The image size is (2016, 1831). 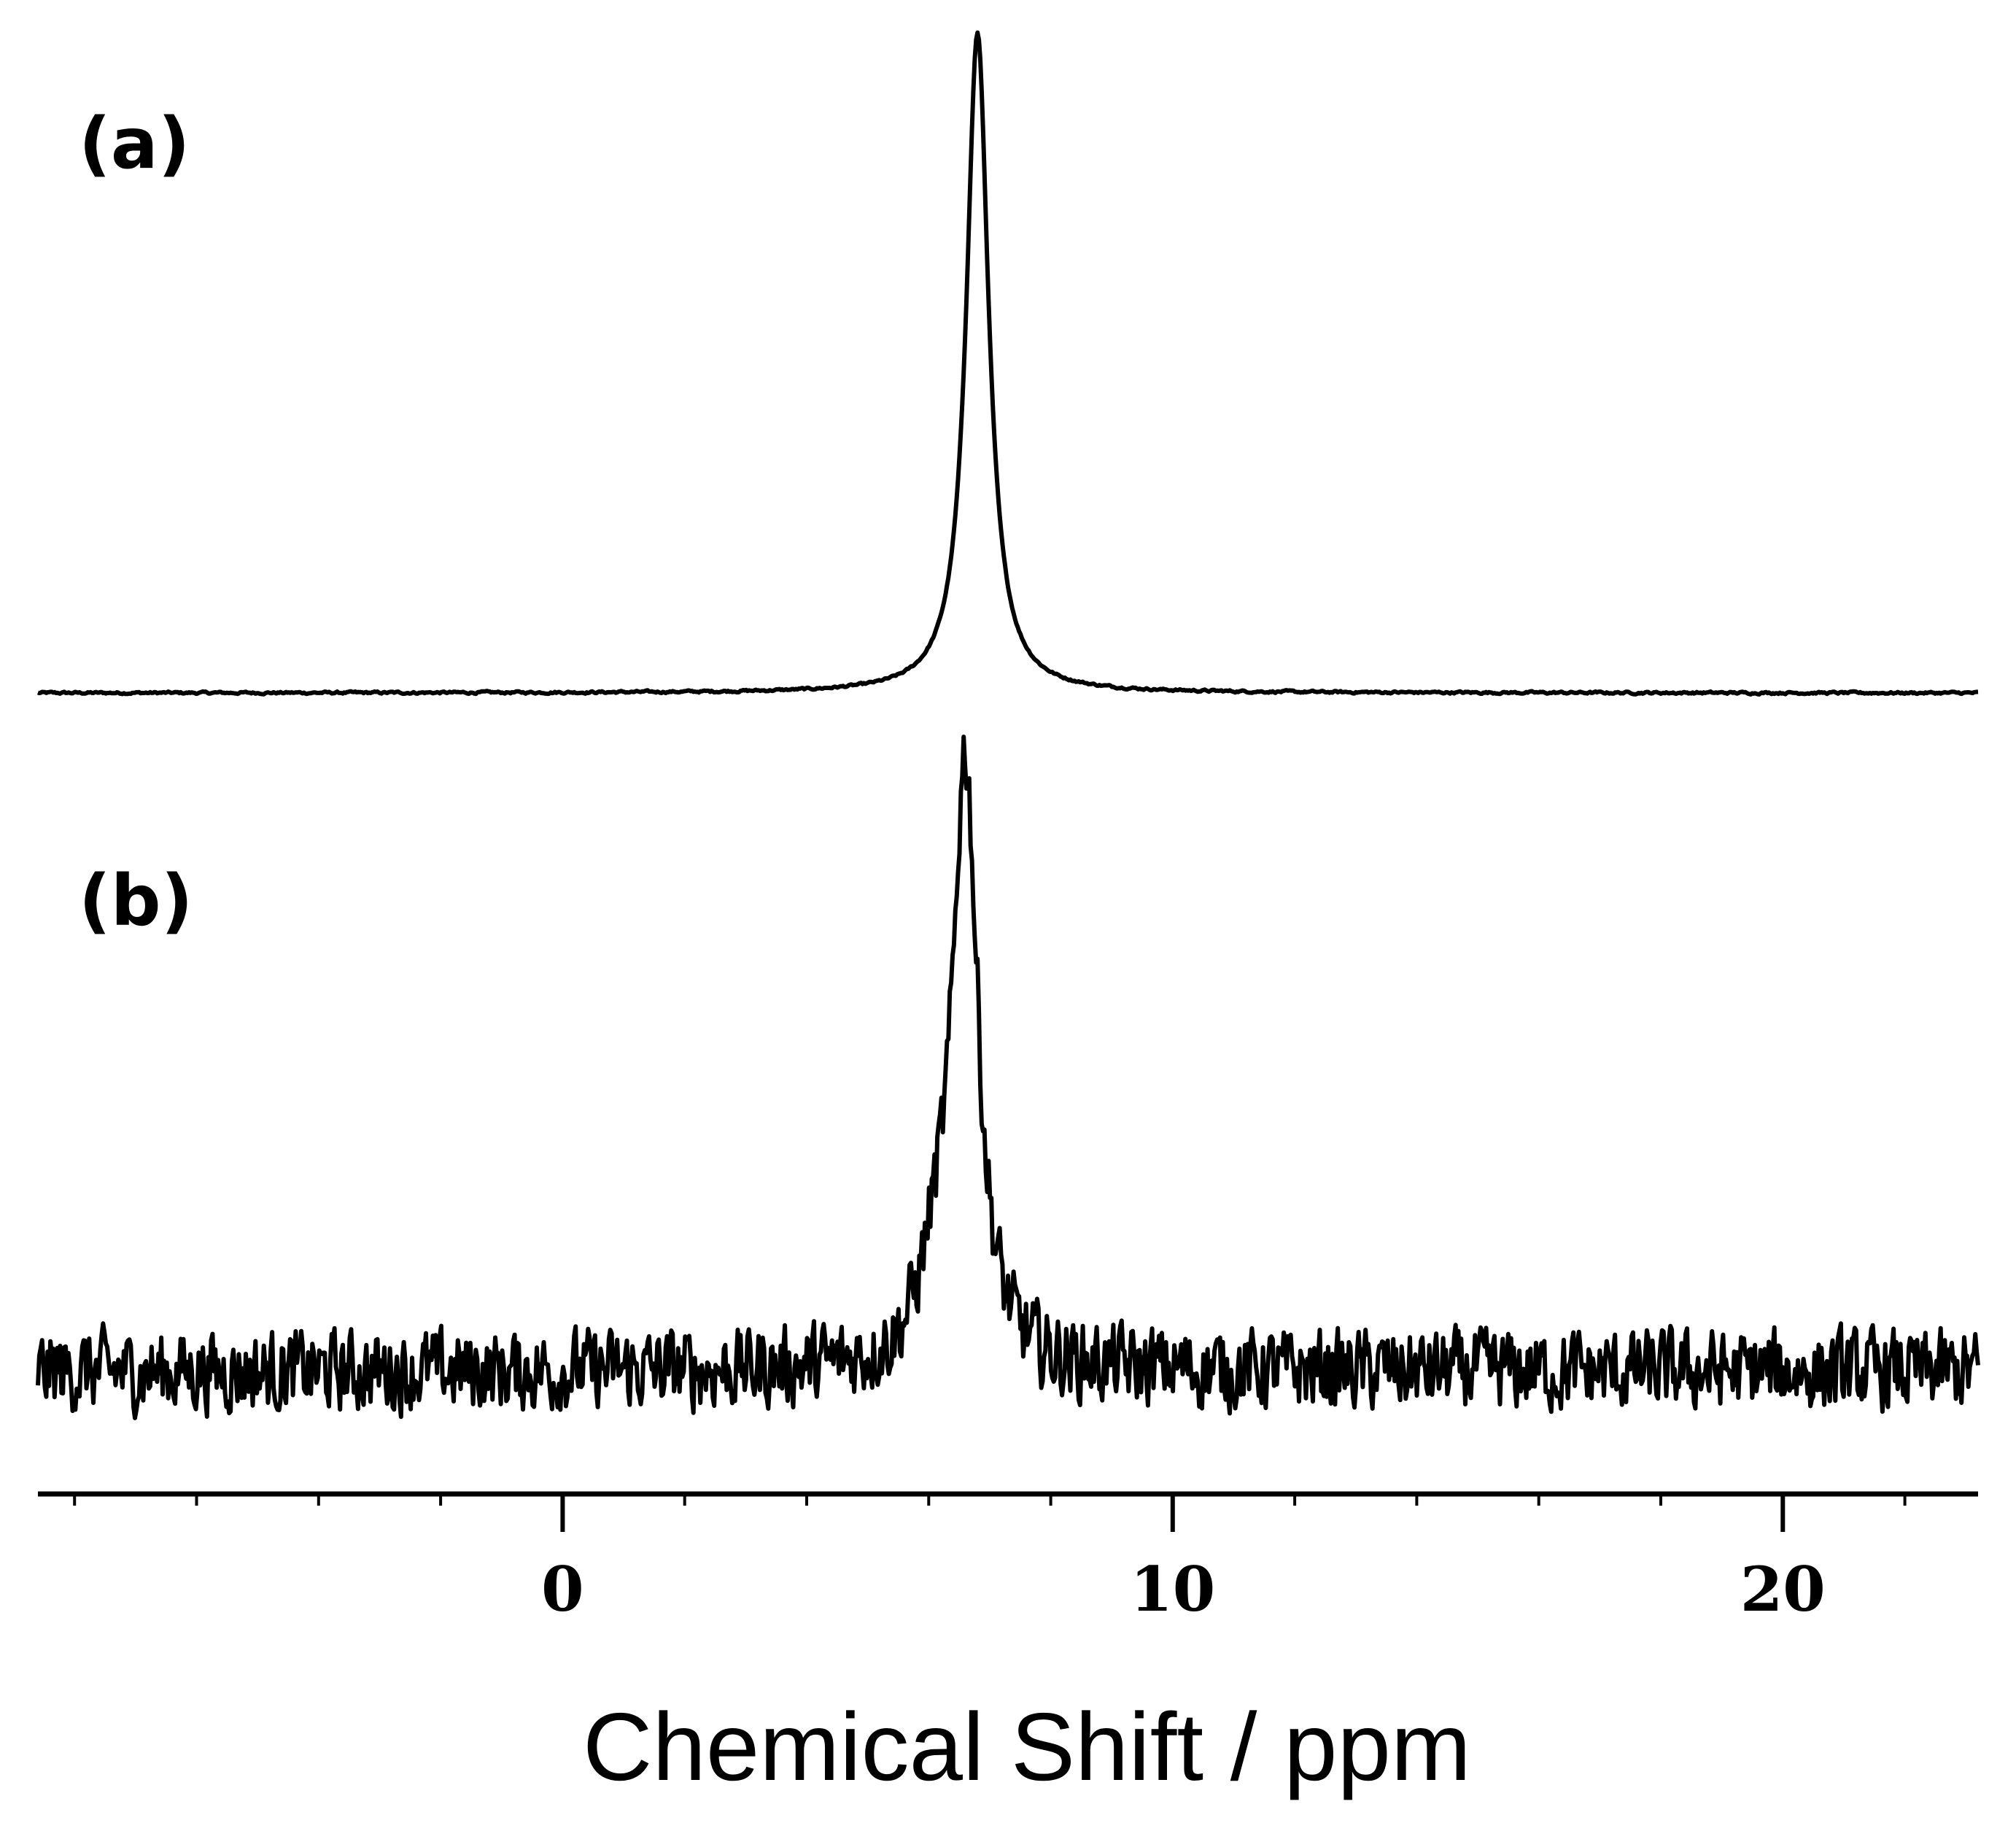 What do you see at coordinates (134, 144) in the screenshot?
I see `panel-label-a: (a)` at bounding box center [134, 144].